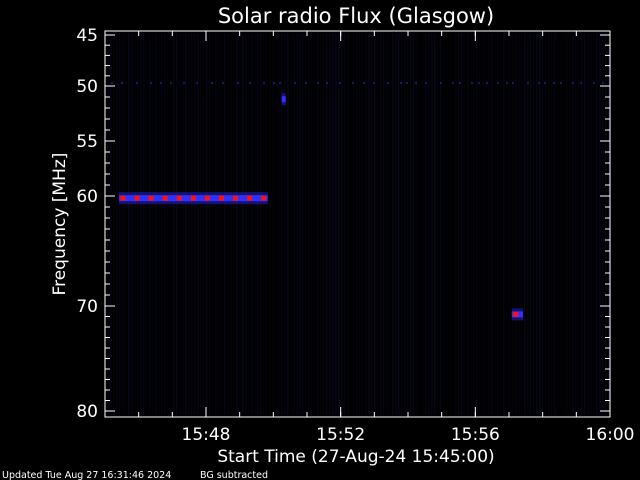 Image resolution: width=640 pixels, height=480 pixels. What do you see at coordinates (87, 87) in the screenshot?
I see `y-tick-label: 50` at bounding box center [87, 87].